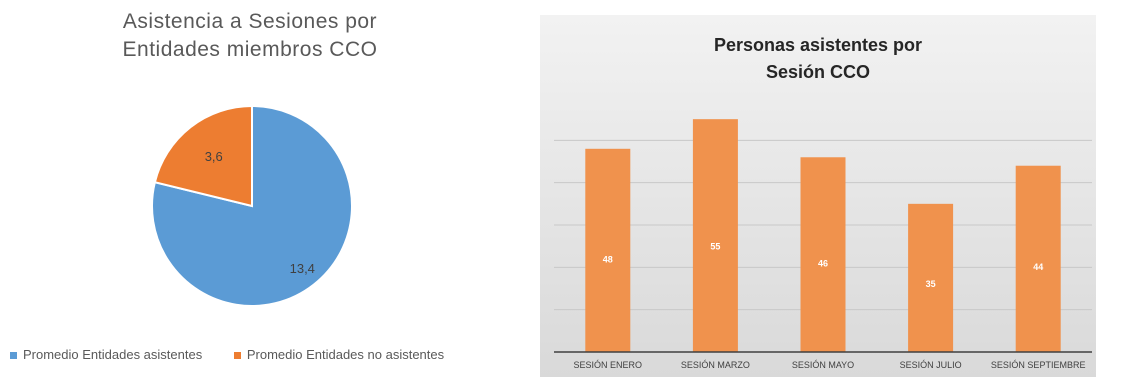 The image size is (1124, 377). What do you see at coordinates (1038, 267) in the screenshot?
I see `bar-data-label: 44` at bounding box center [1038, 267].